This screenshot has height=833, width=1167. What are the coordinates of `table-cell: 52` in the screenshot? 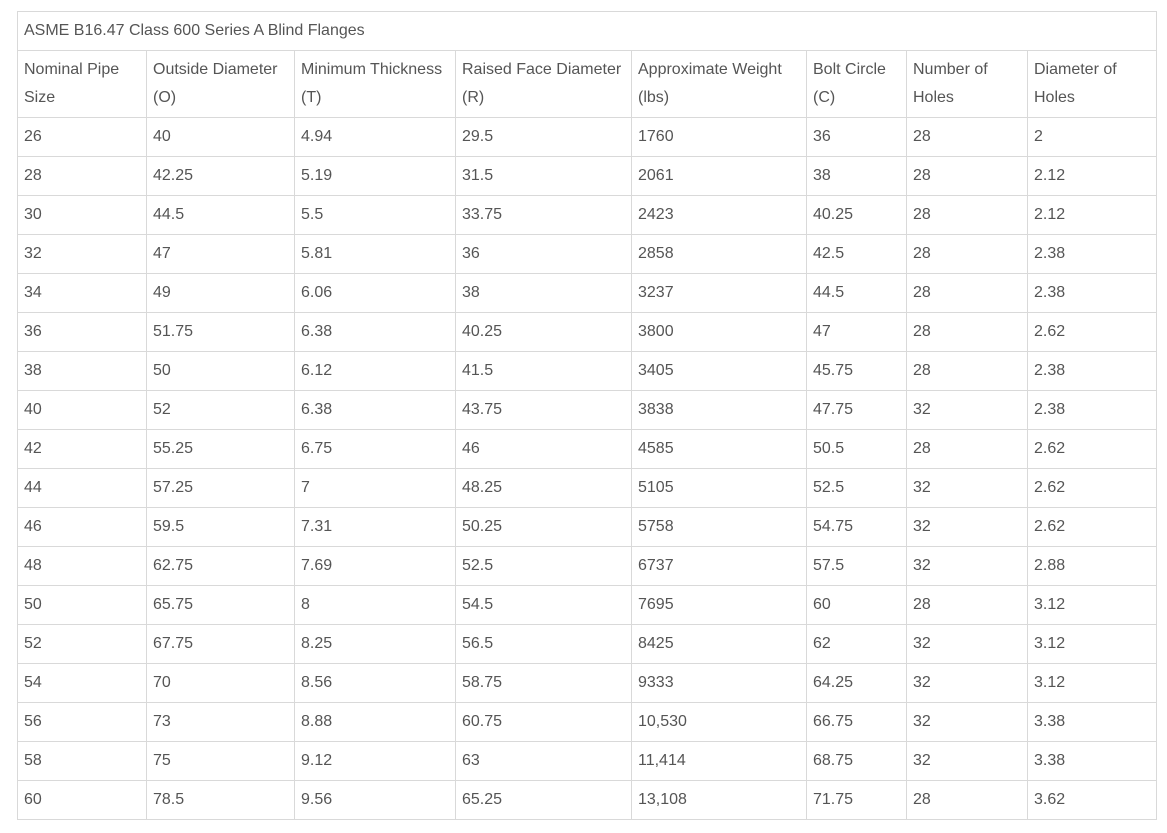 It's located at (82, 644).